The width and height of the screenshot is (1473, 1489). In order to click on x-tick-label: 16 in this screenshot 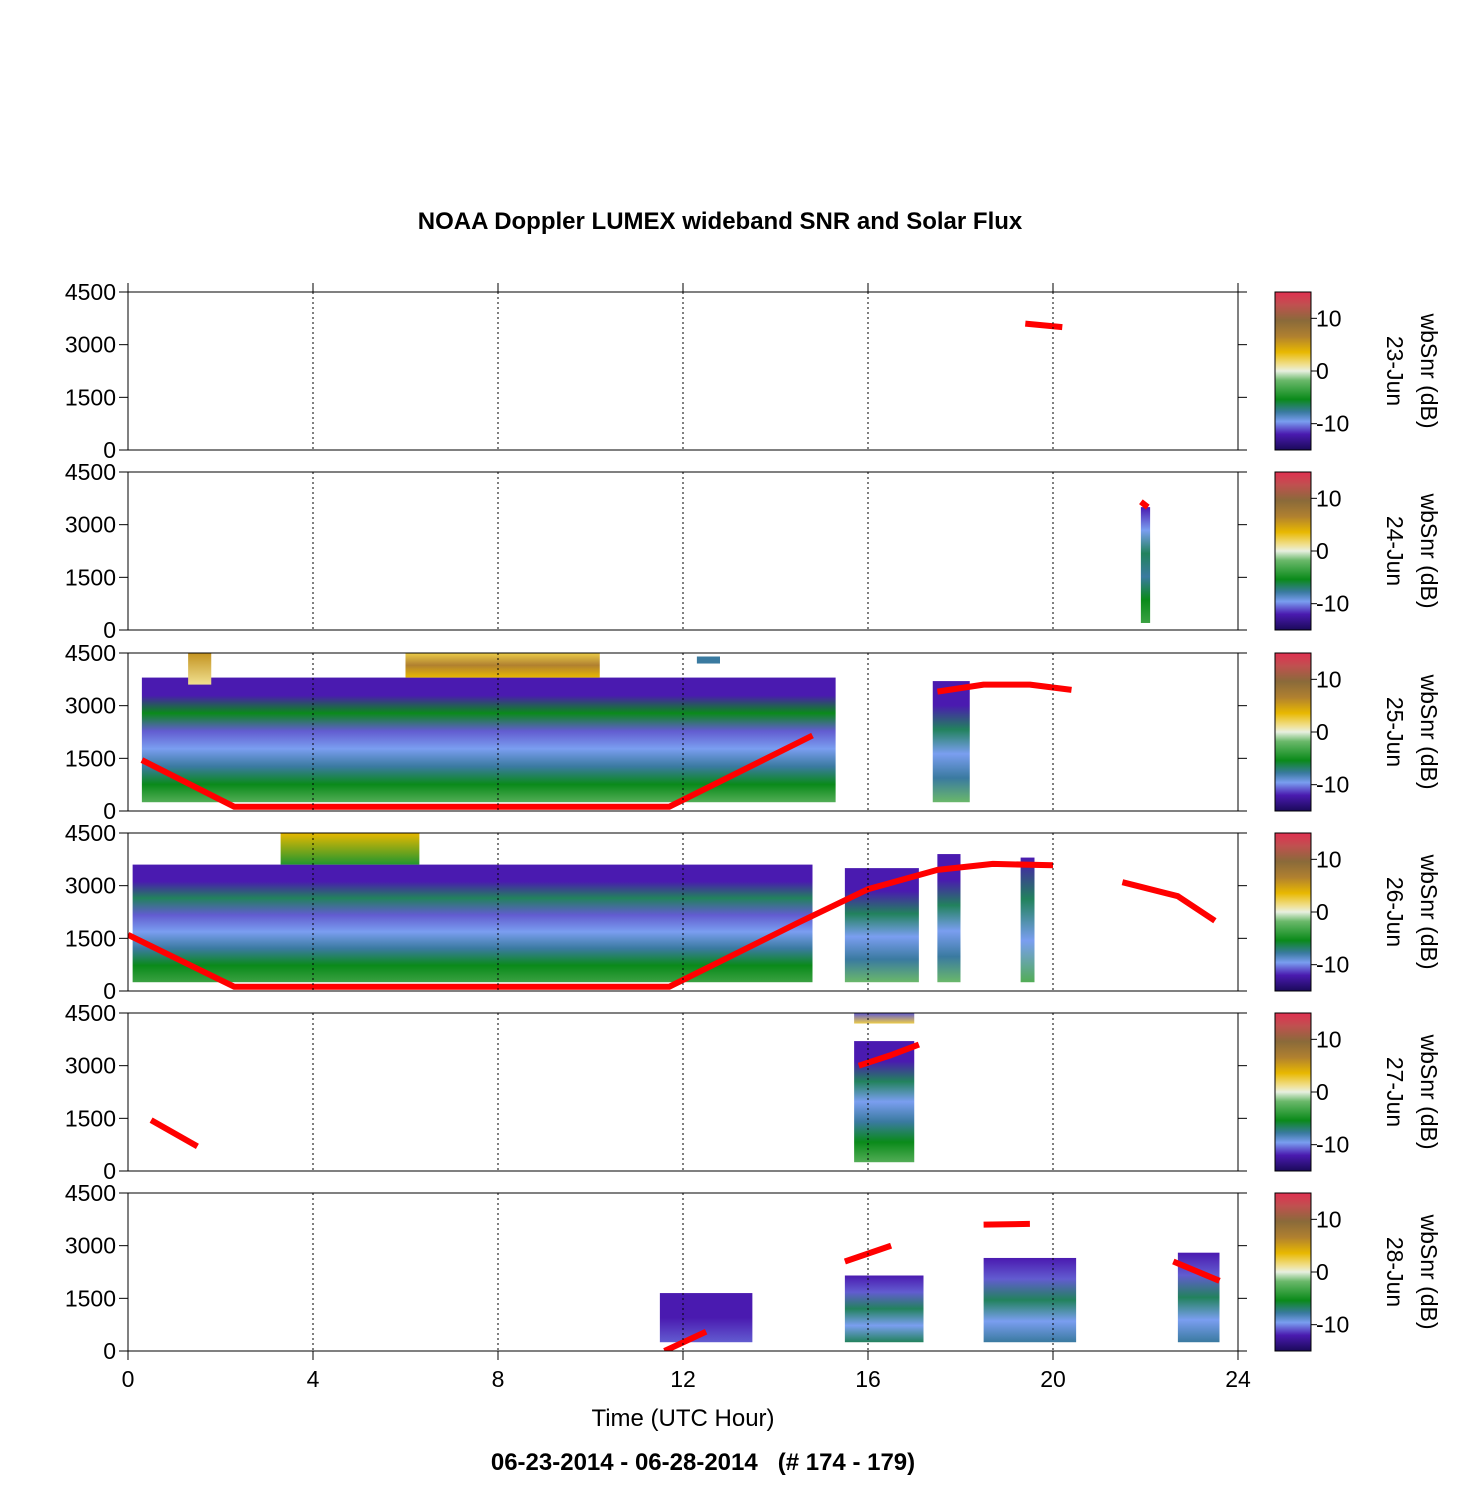, I will do `click(868, 1379)`.